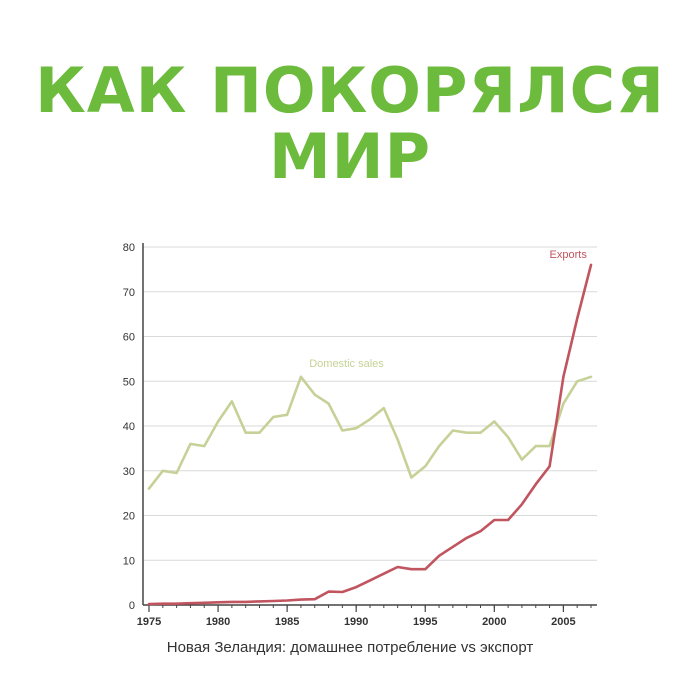 This screenshot has width=700, height=700. Describe the element at coordinates (129, 338) in the screenshot. I see `y-tick-label: 60` at that location.